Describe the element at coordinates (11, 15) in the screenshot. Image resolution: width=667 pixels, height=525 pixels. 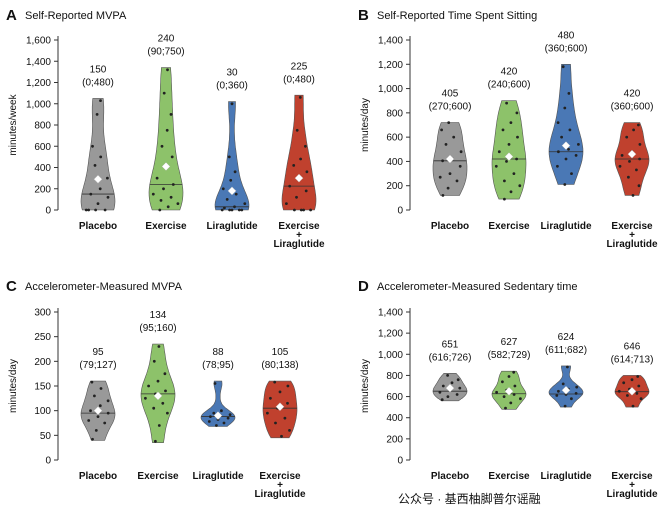
I see `panel-letter: A` at that location.